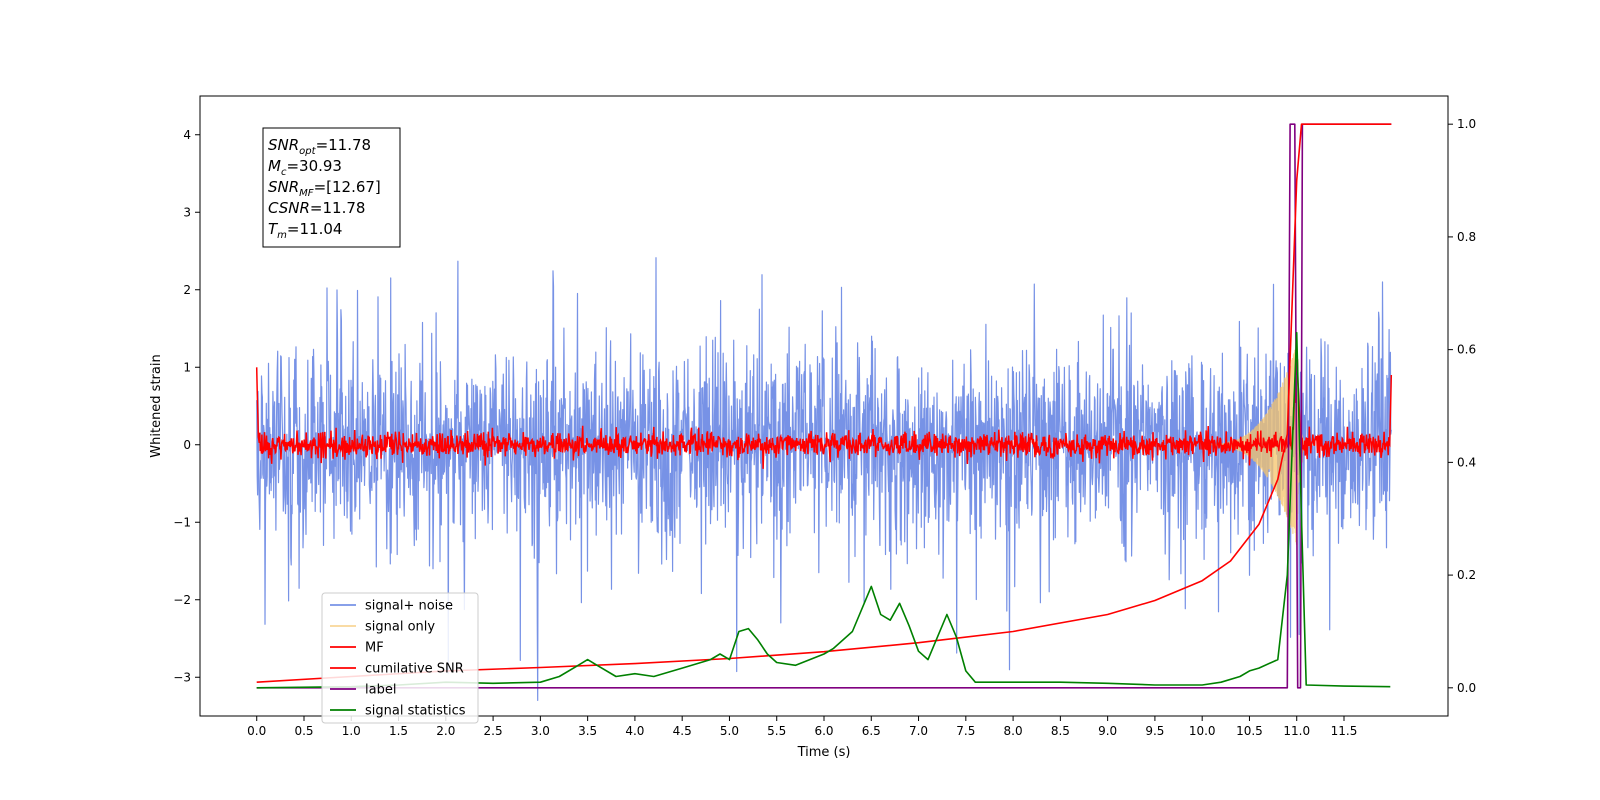 The height and width of the screenshot is (800, 1600). Describe the element at coordinates (187, 212) in the screenshot. I see `y-tick-label: 3` at that location.